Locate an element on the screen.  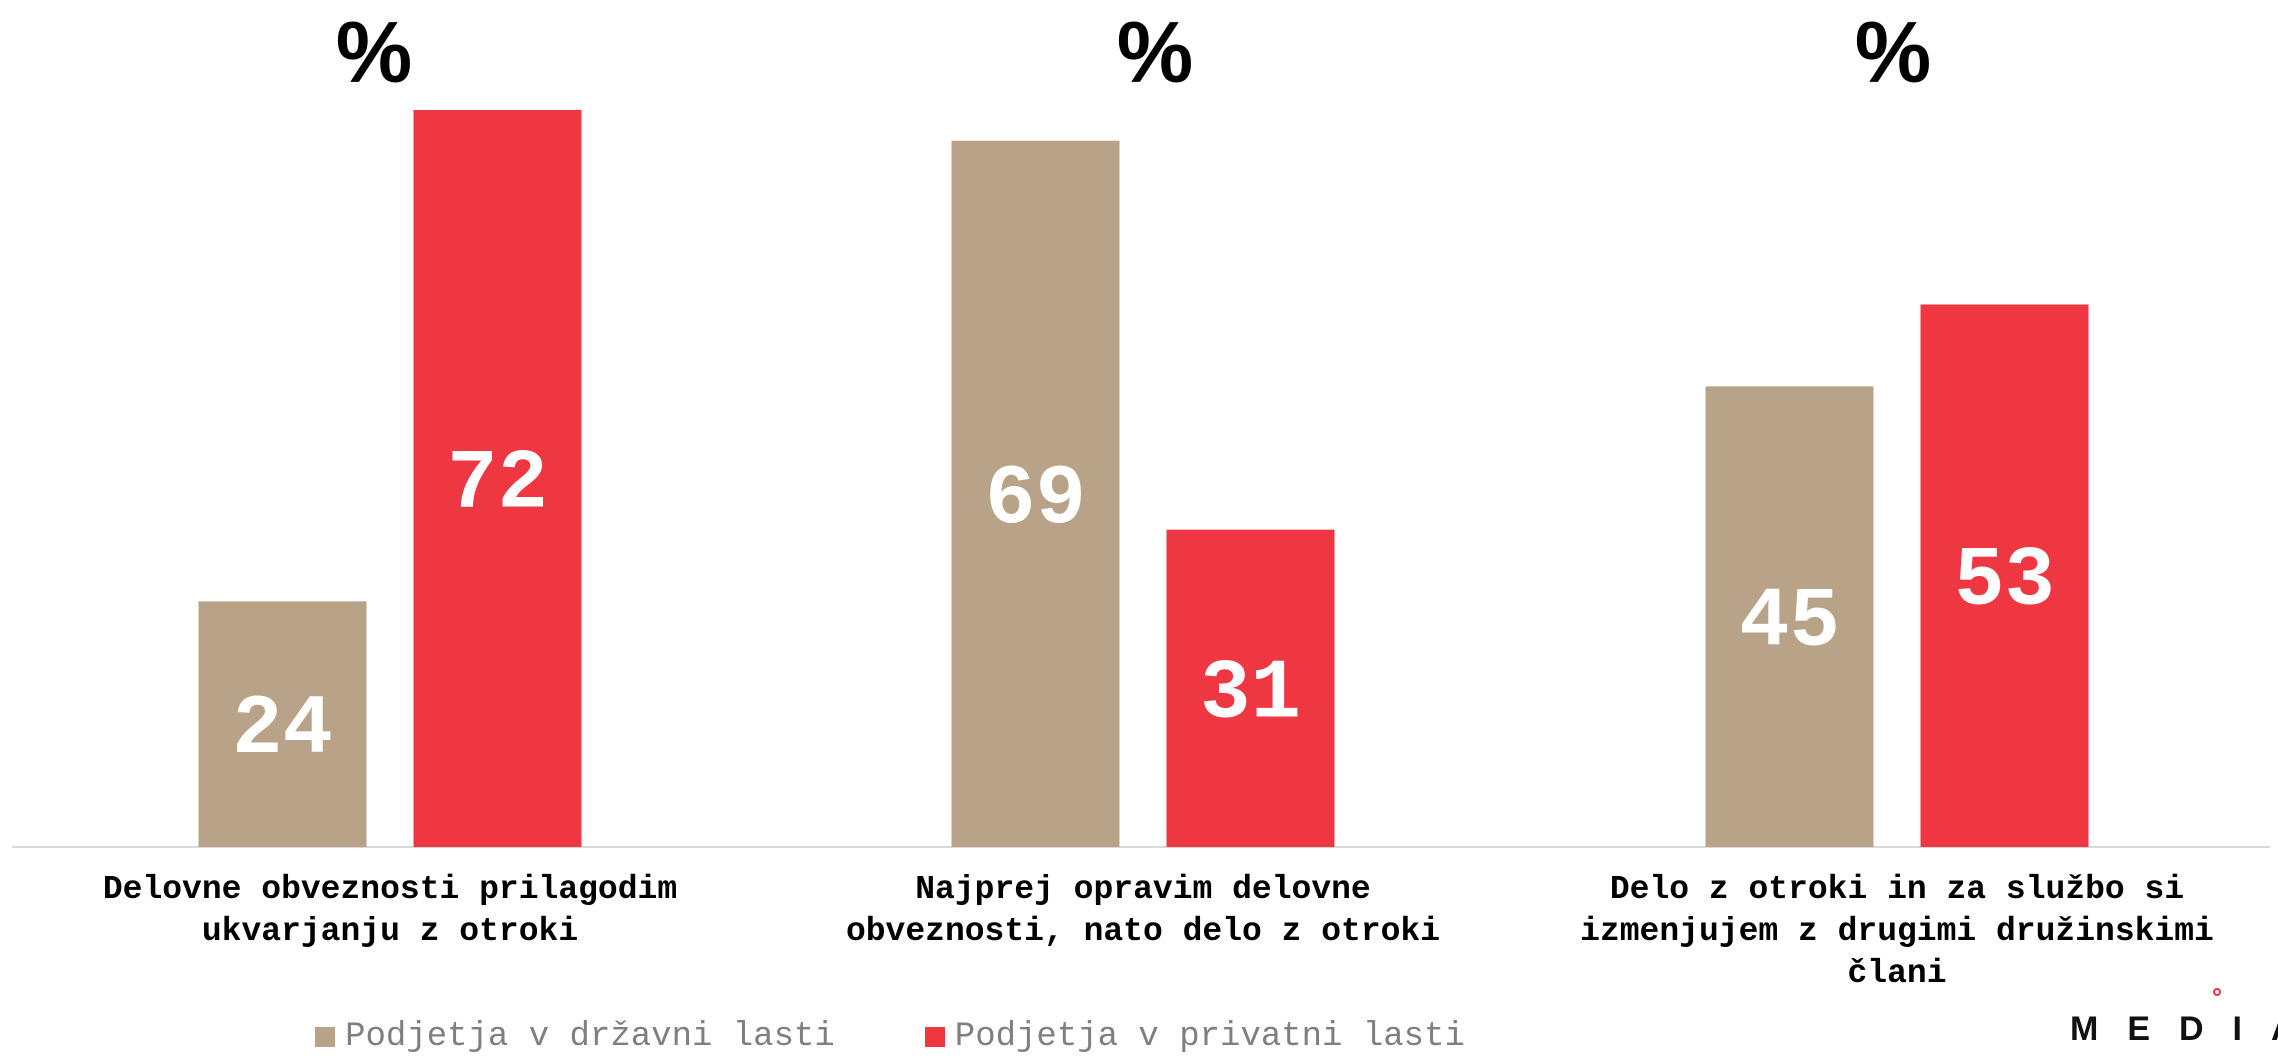
category-label: Najprej opravim delovne is located at coordinates (1142, 889).